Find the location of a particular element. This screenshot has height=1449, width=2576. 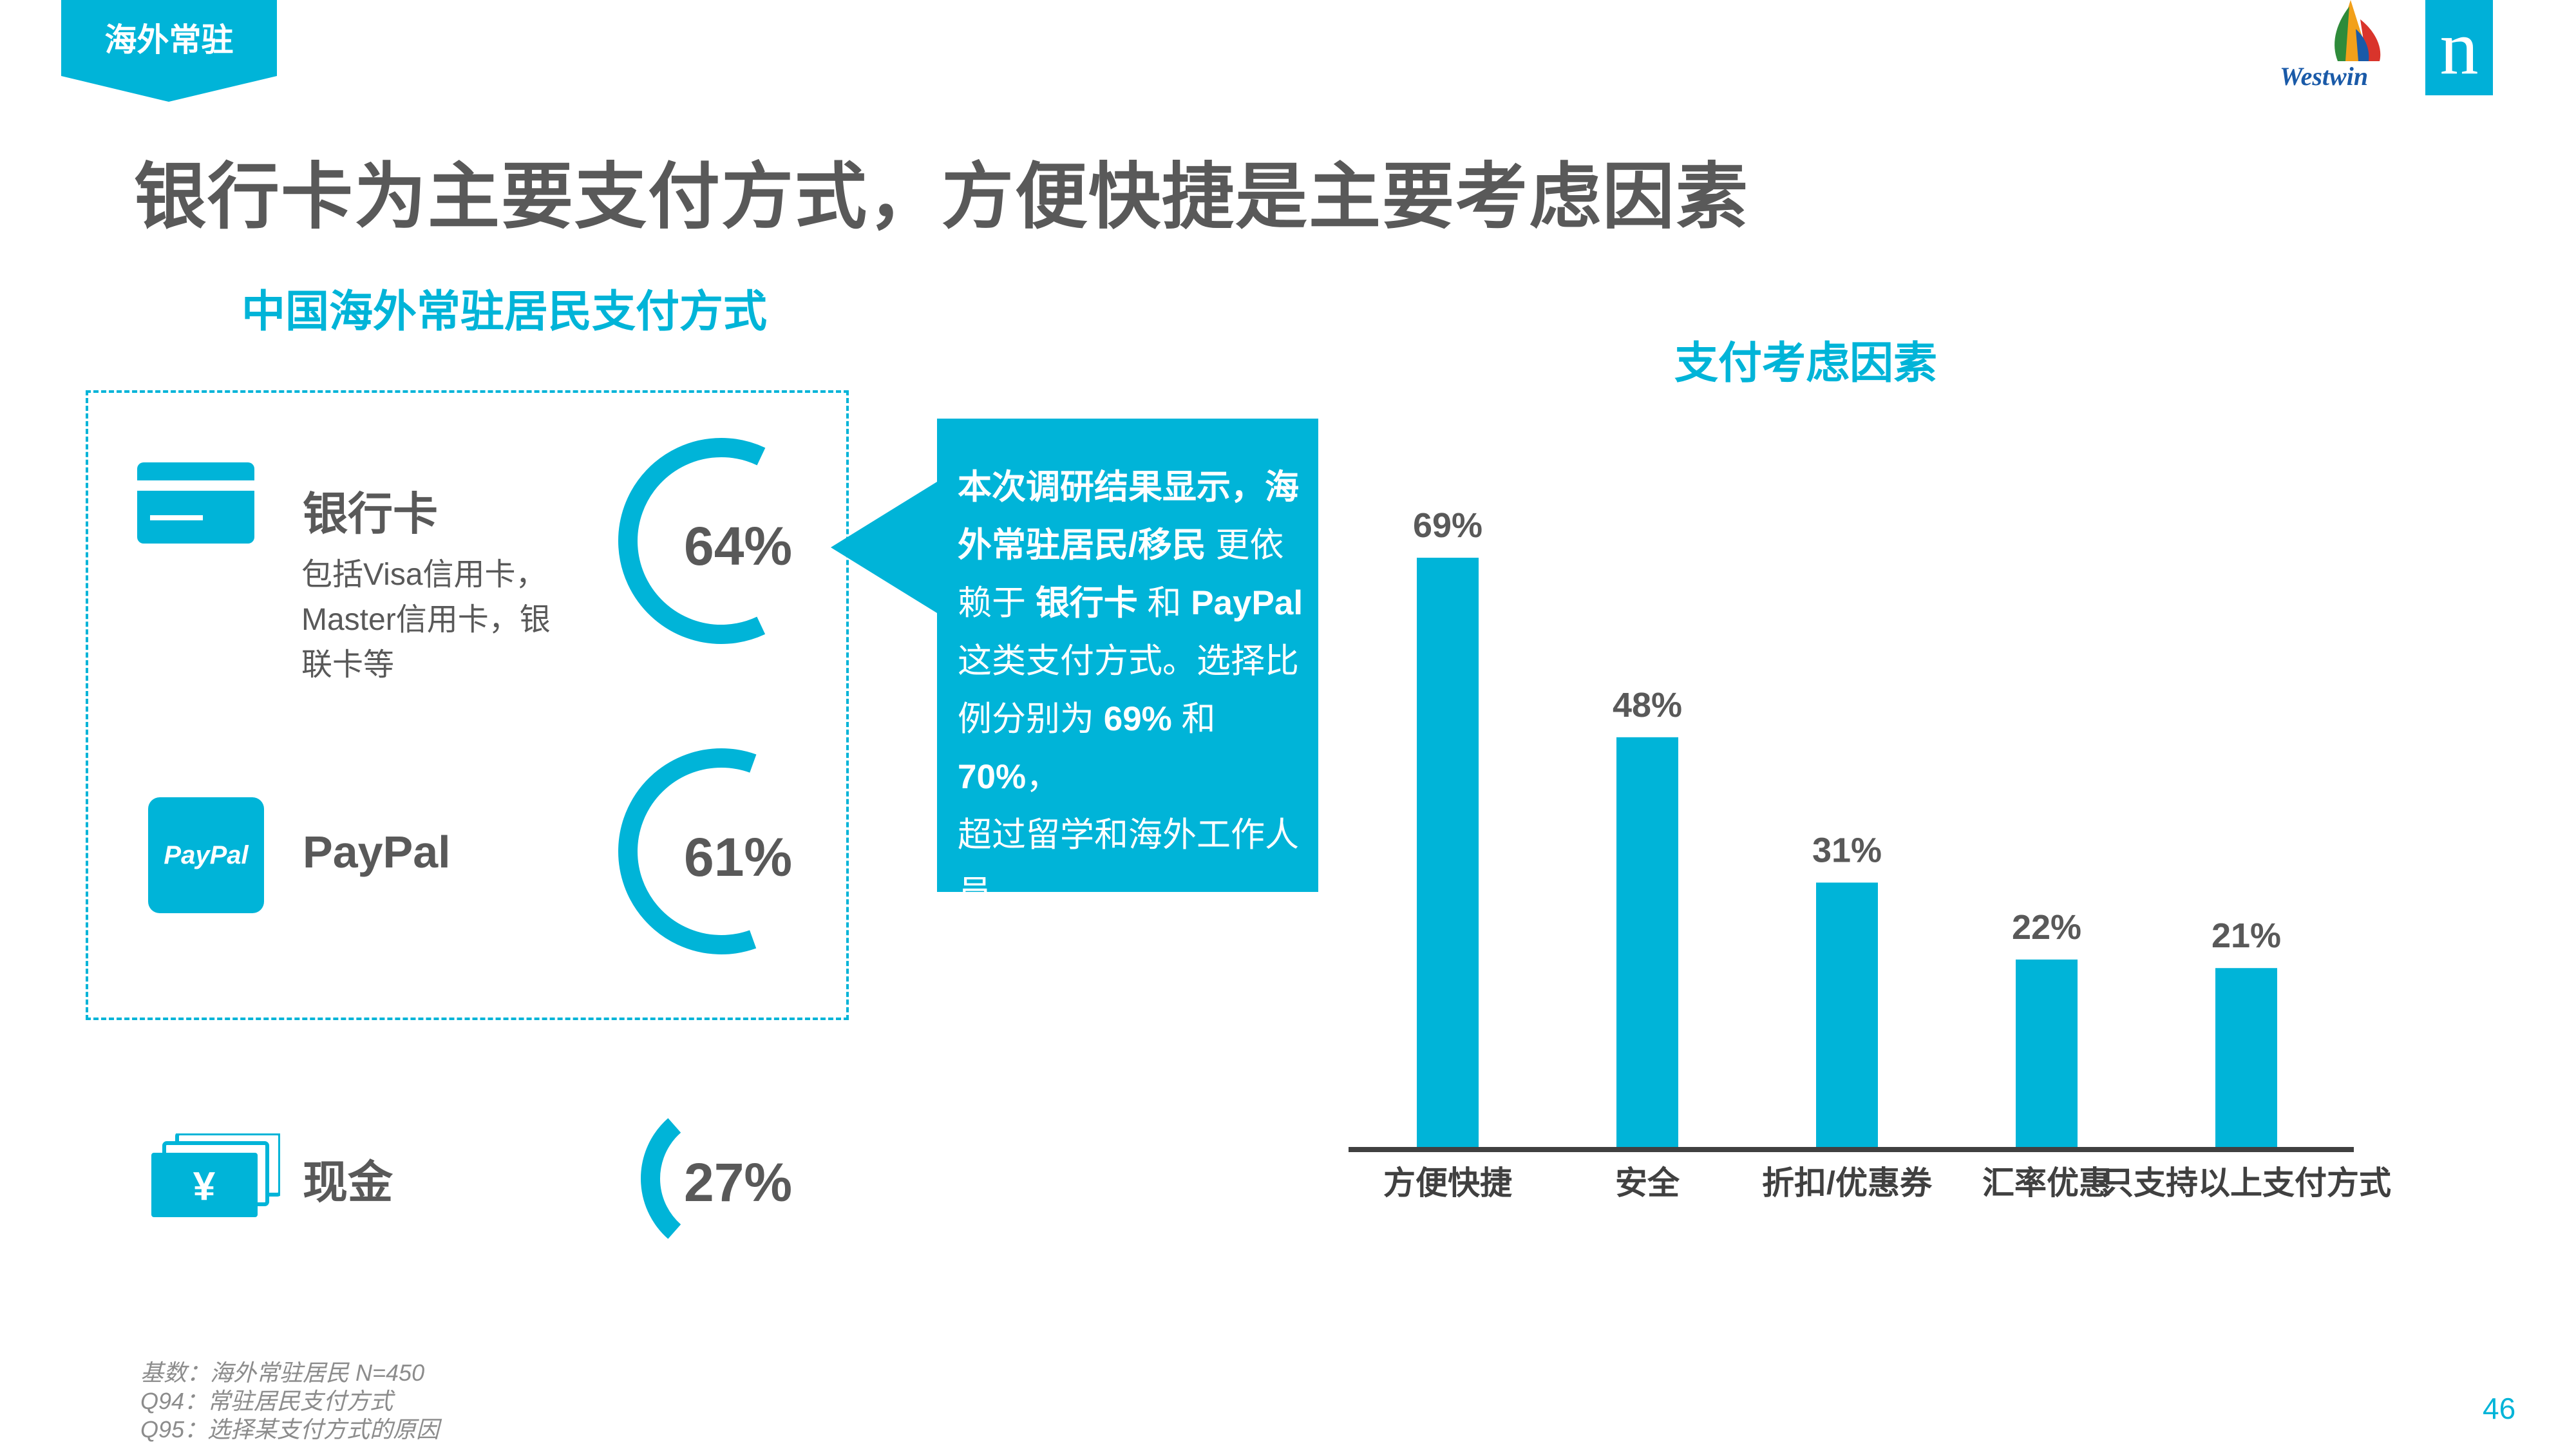

credit-card-icon is located at coordinates (195, 505).